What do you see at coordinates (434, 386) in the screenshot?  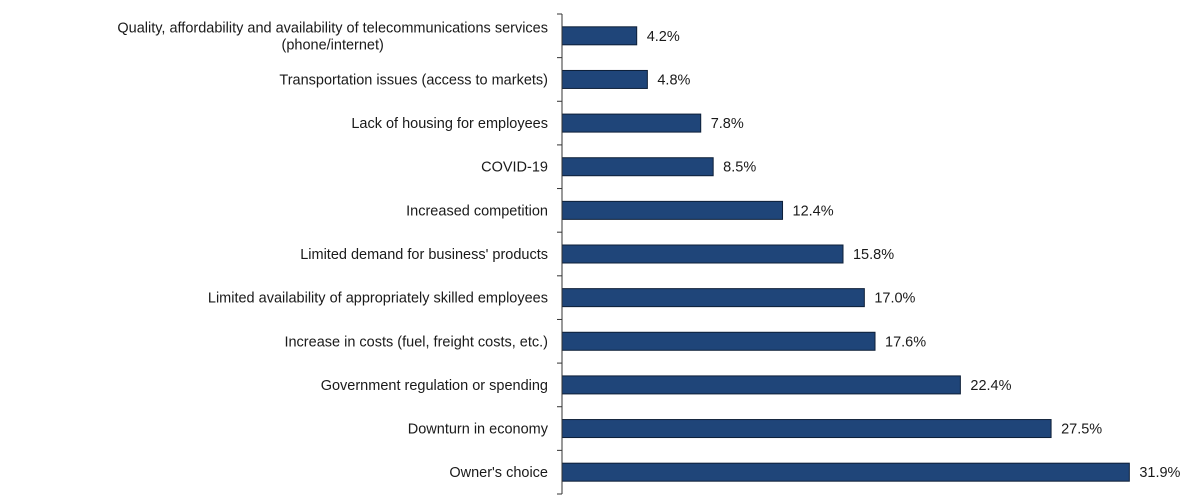 I see `category-label: Government regulation or spending` at bounding box center [434, 386].